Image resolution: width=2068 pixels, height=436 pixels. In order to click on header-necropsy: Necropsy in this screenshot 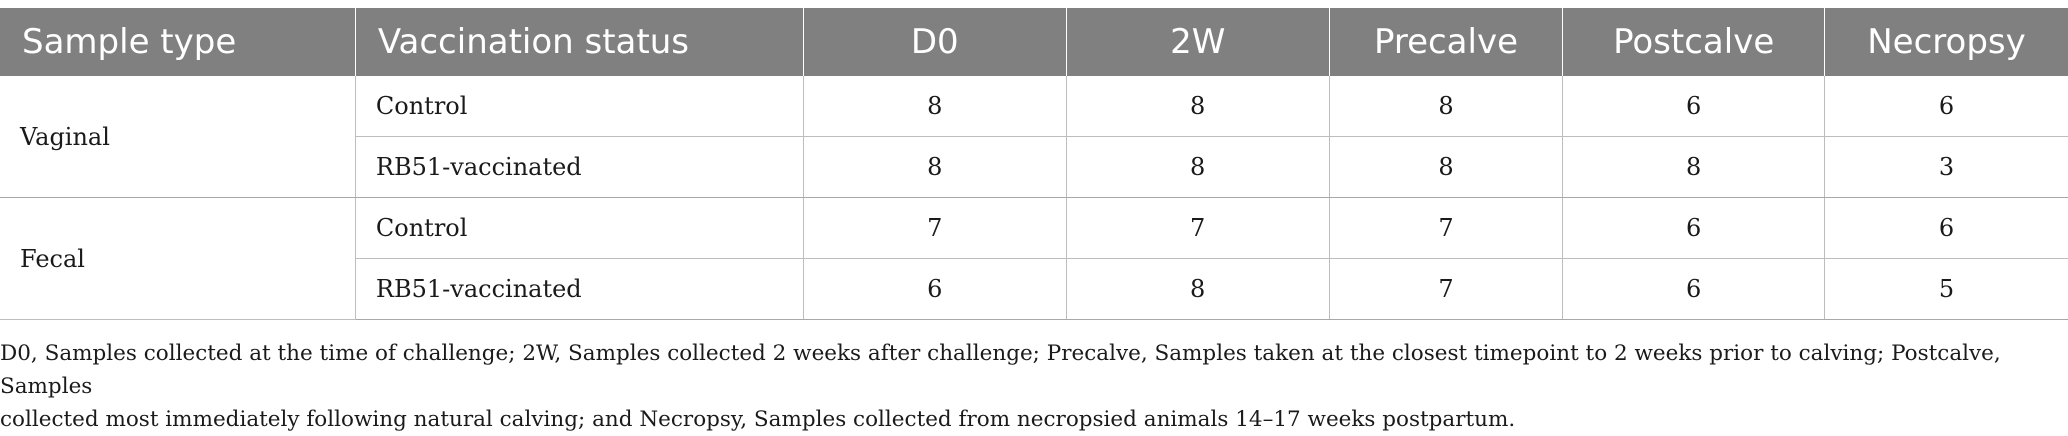, I will do `click(1946, 42)`.